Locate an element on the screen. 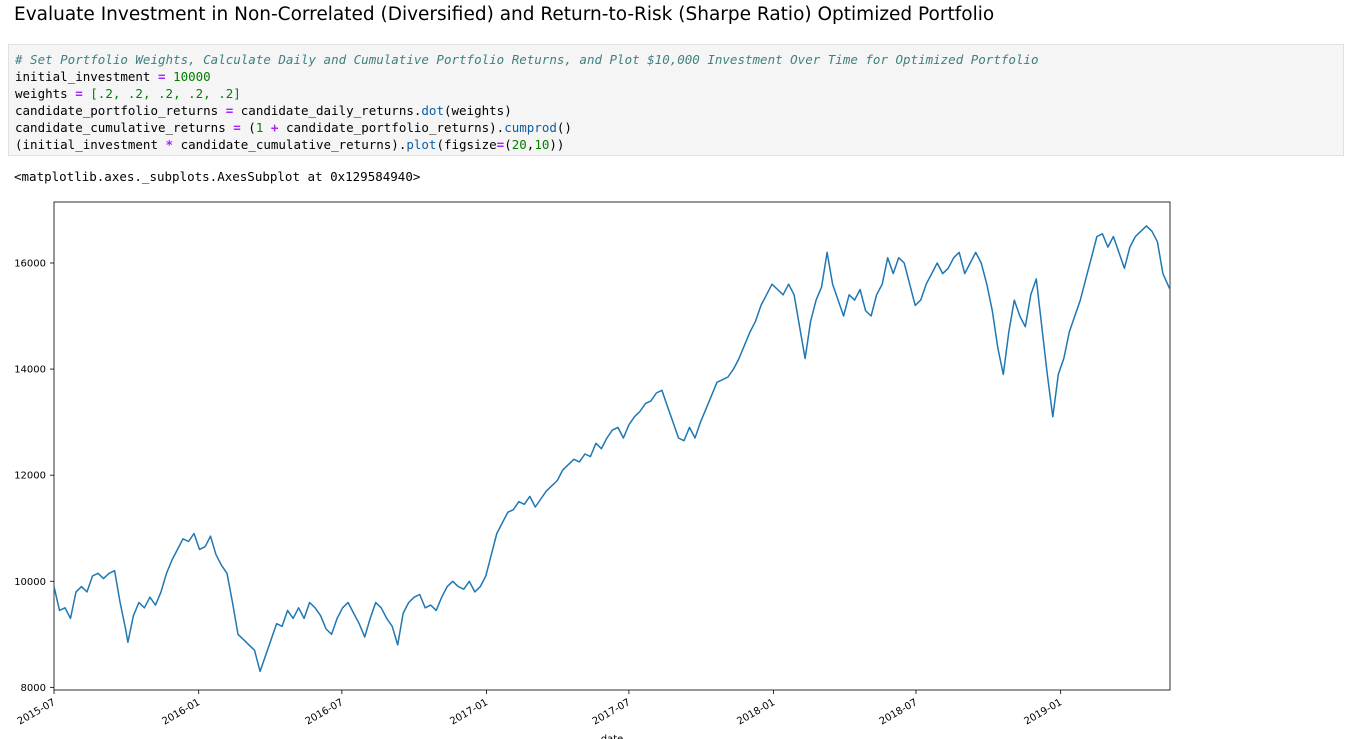  code-token: candidate_portfolio_returns). is located at coordinates (395, 127).